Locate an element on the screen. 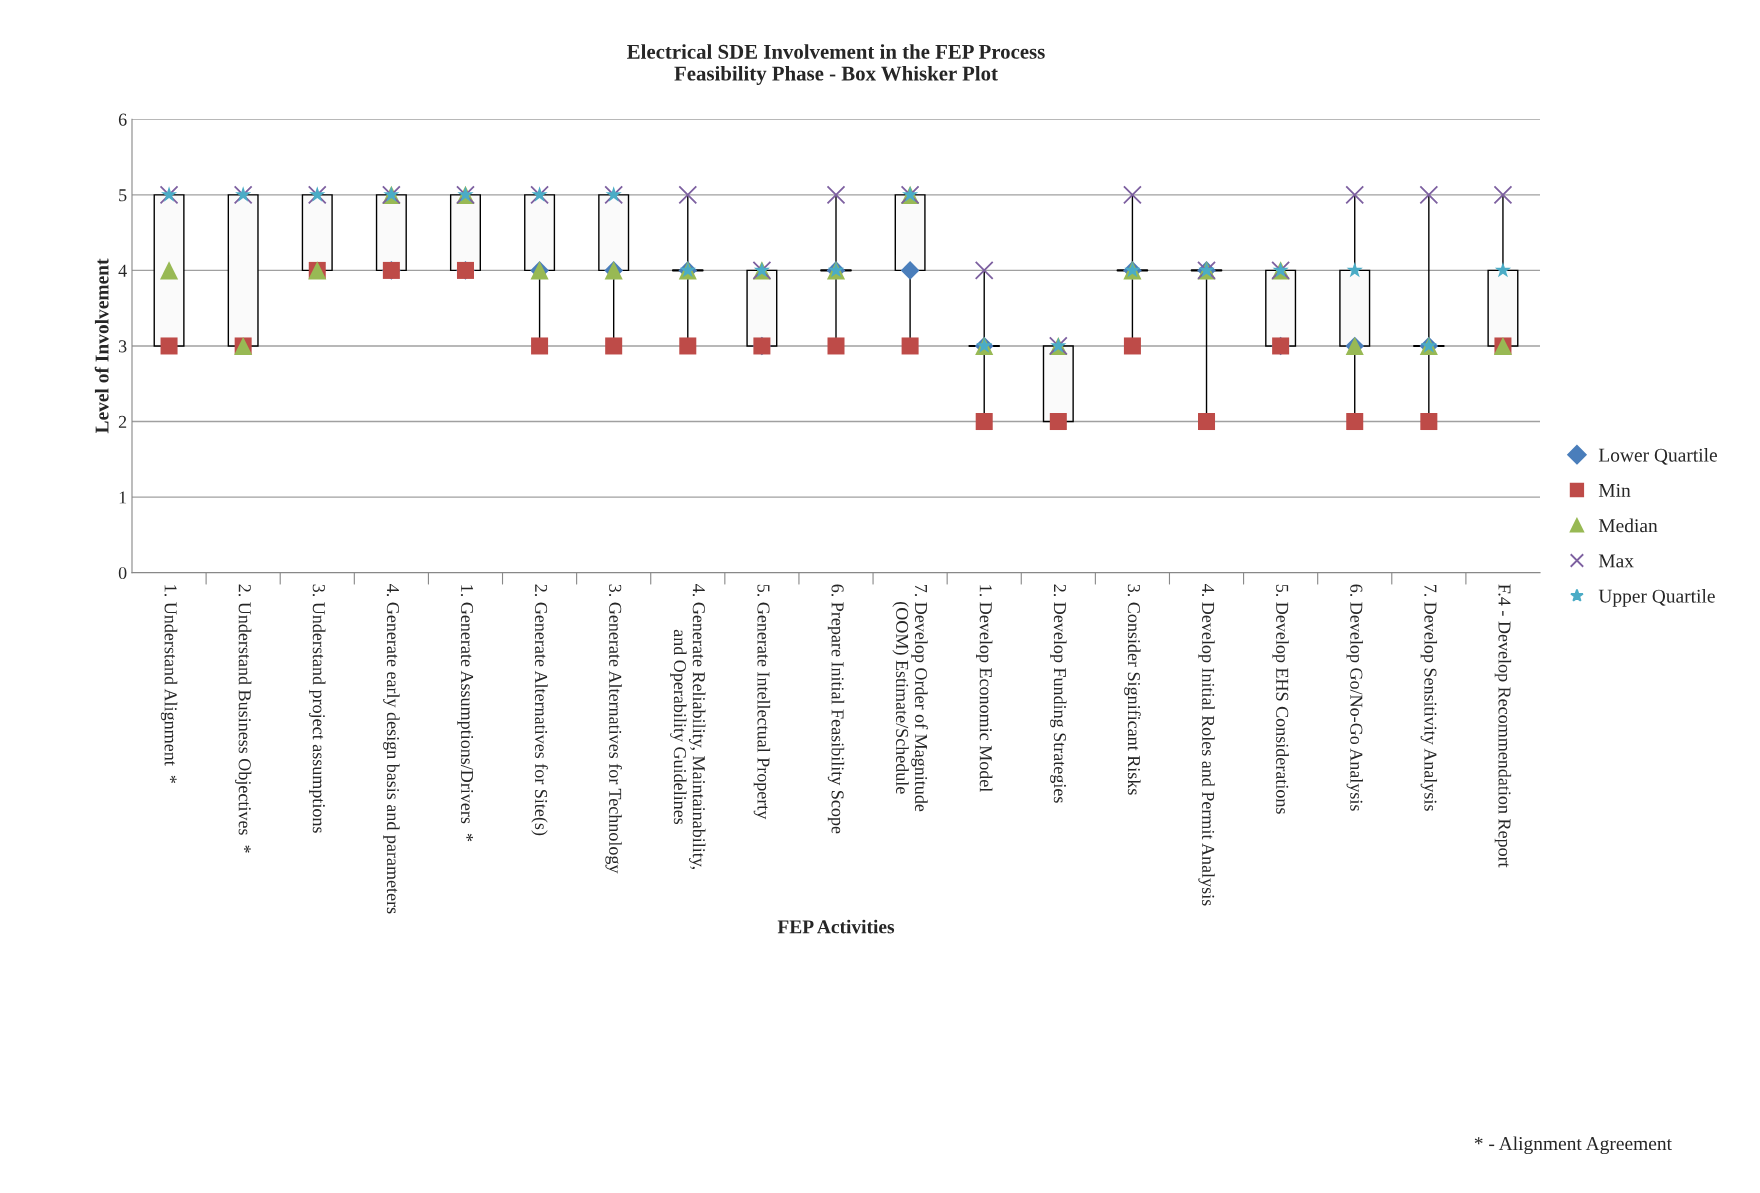 This screenshot has width=1760, height=1193. x-tick-label: 2. Develop Funding Strategies is located at coordinates (1058, 693).